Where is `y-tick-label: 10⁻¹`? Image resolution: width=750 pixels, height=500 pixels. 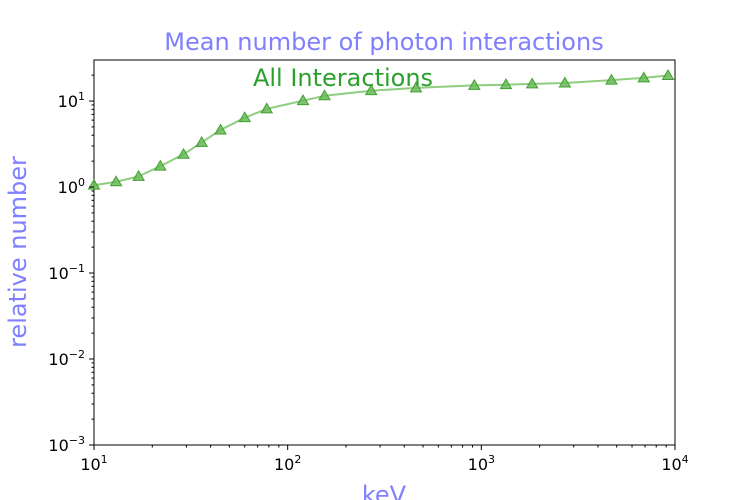
y-tick-label: 10⁻¹ is located at coordinates (66, 272).